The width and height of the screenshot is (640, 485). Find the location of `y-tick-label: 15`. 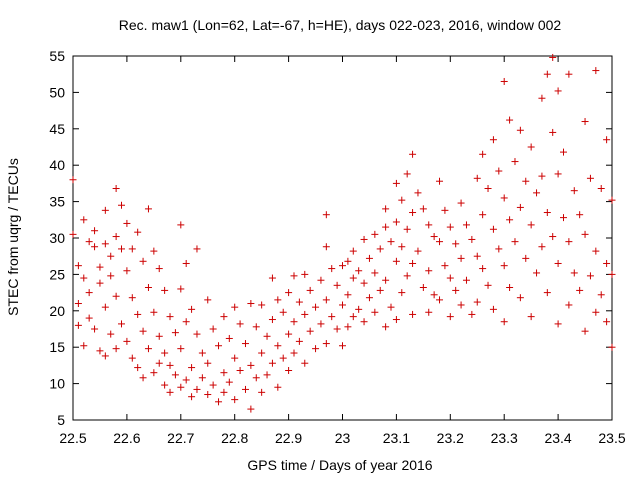

y-tick-label: 15 is located at coordinates (57, 347).